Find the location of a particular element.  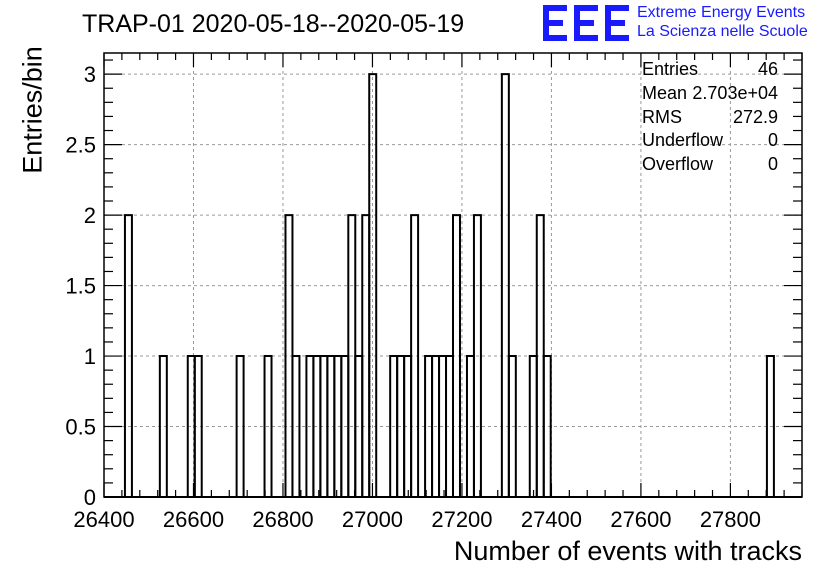

logo-caption-line2: La Scienza nelle Scuole is located at coordinates (722, 31).